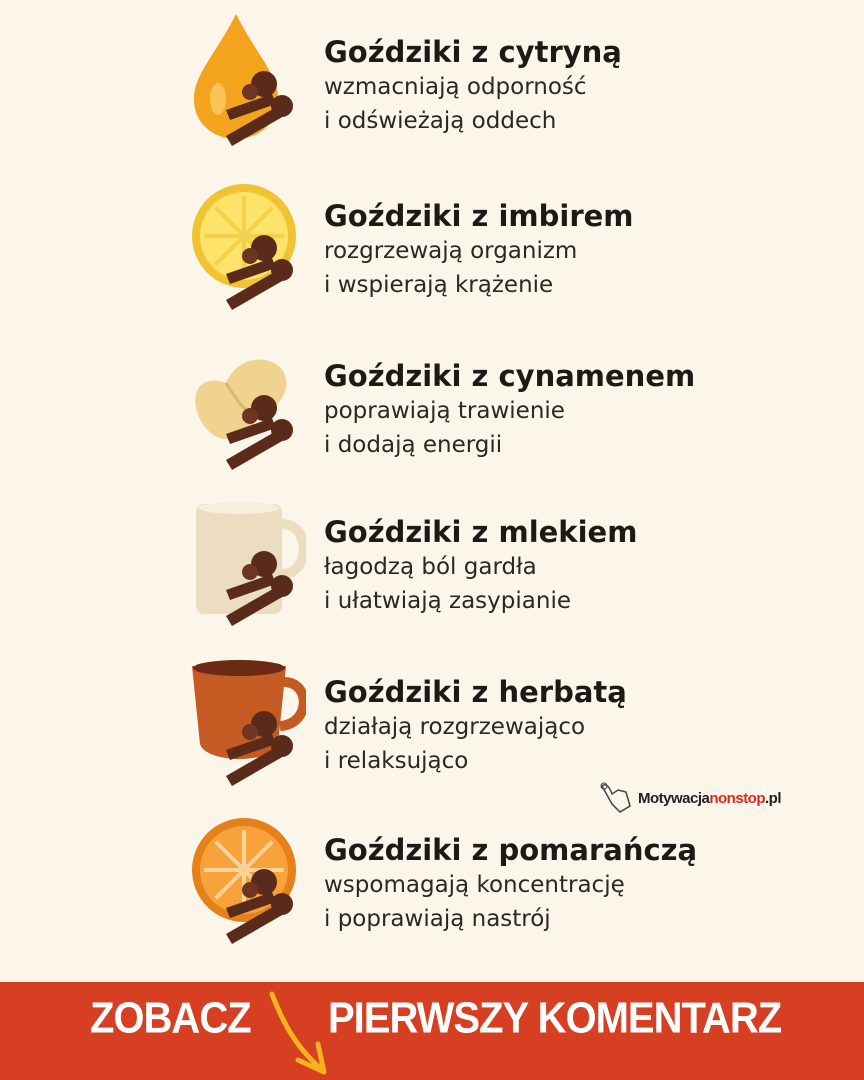  What do you see at coordinates (615, 797) in the screenshot?
I see `runner-logo-icon` at bounding box center [615, 797].